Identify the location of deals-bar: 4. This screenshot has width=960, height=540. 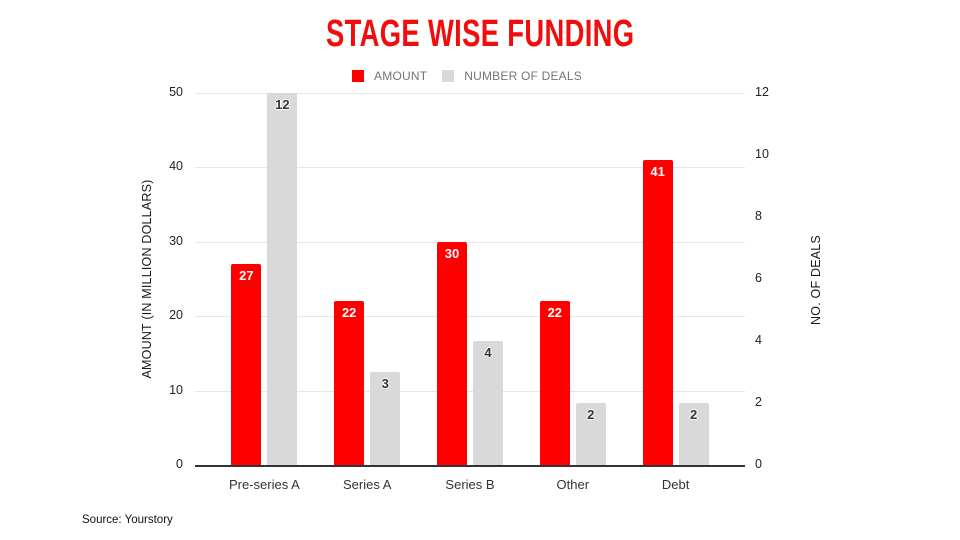
(488, 403).